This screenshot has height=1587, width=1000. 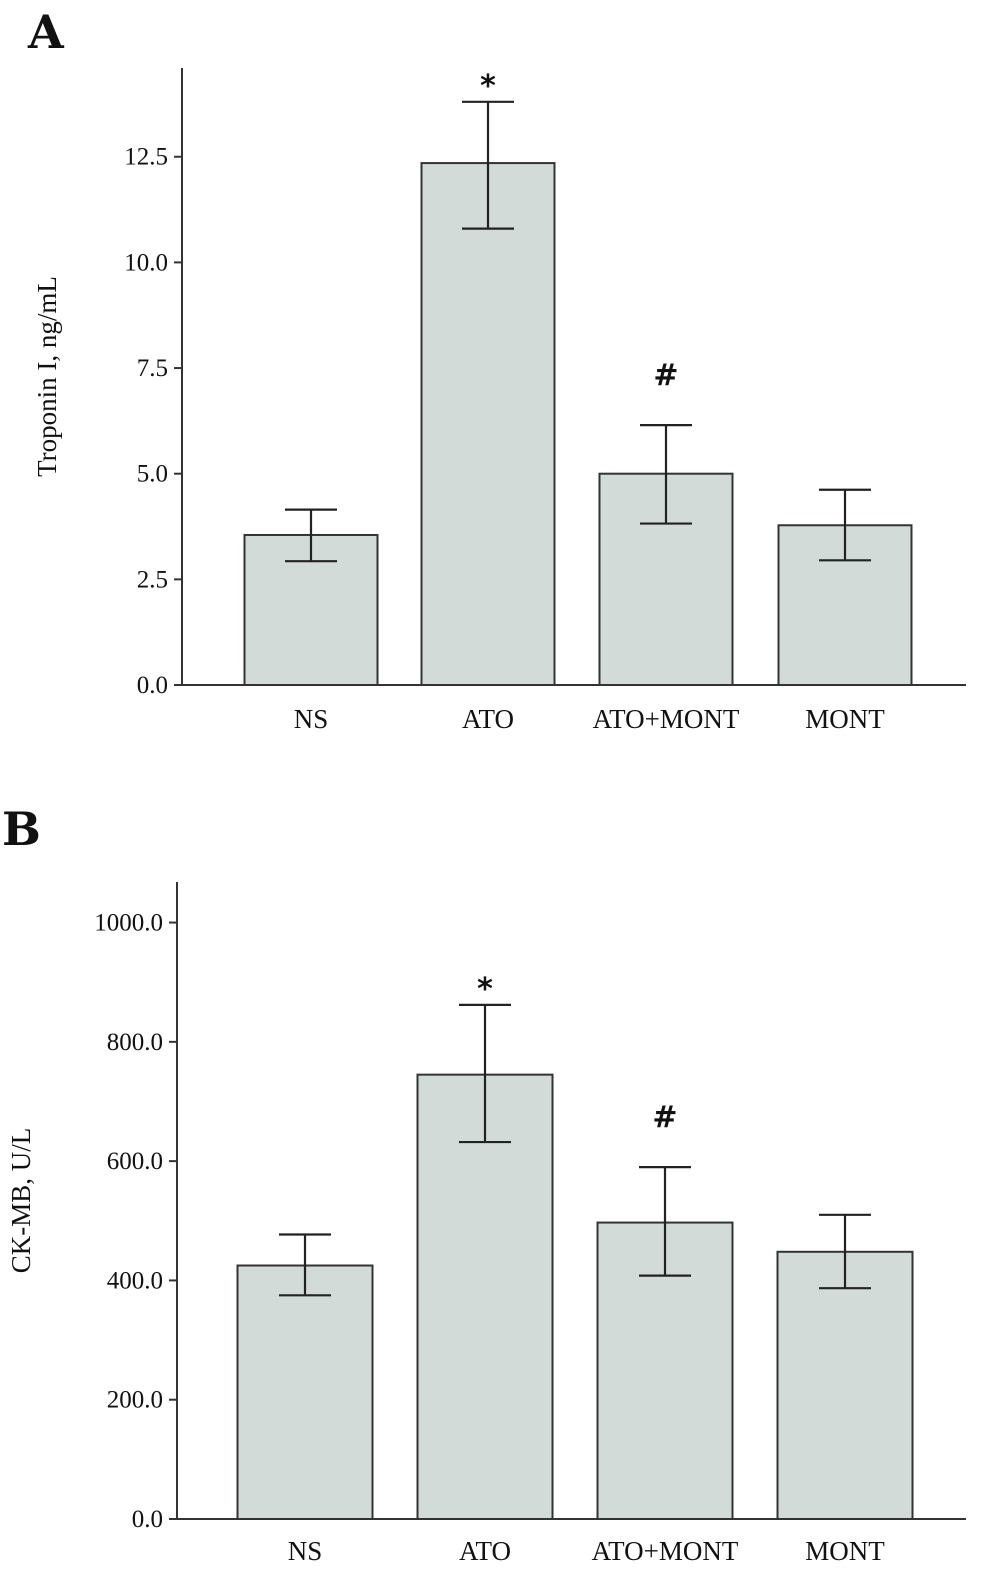 What do you see at coordinates (135, 1280) in the screenshot?
I see `y-tick-label: 400.0` at bounding box center [135, 1280].